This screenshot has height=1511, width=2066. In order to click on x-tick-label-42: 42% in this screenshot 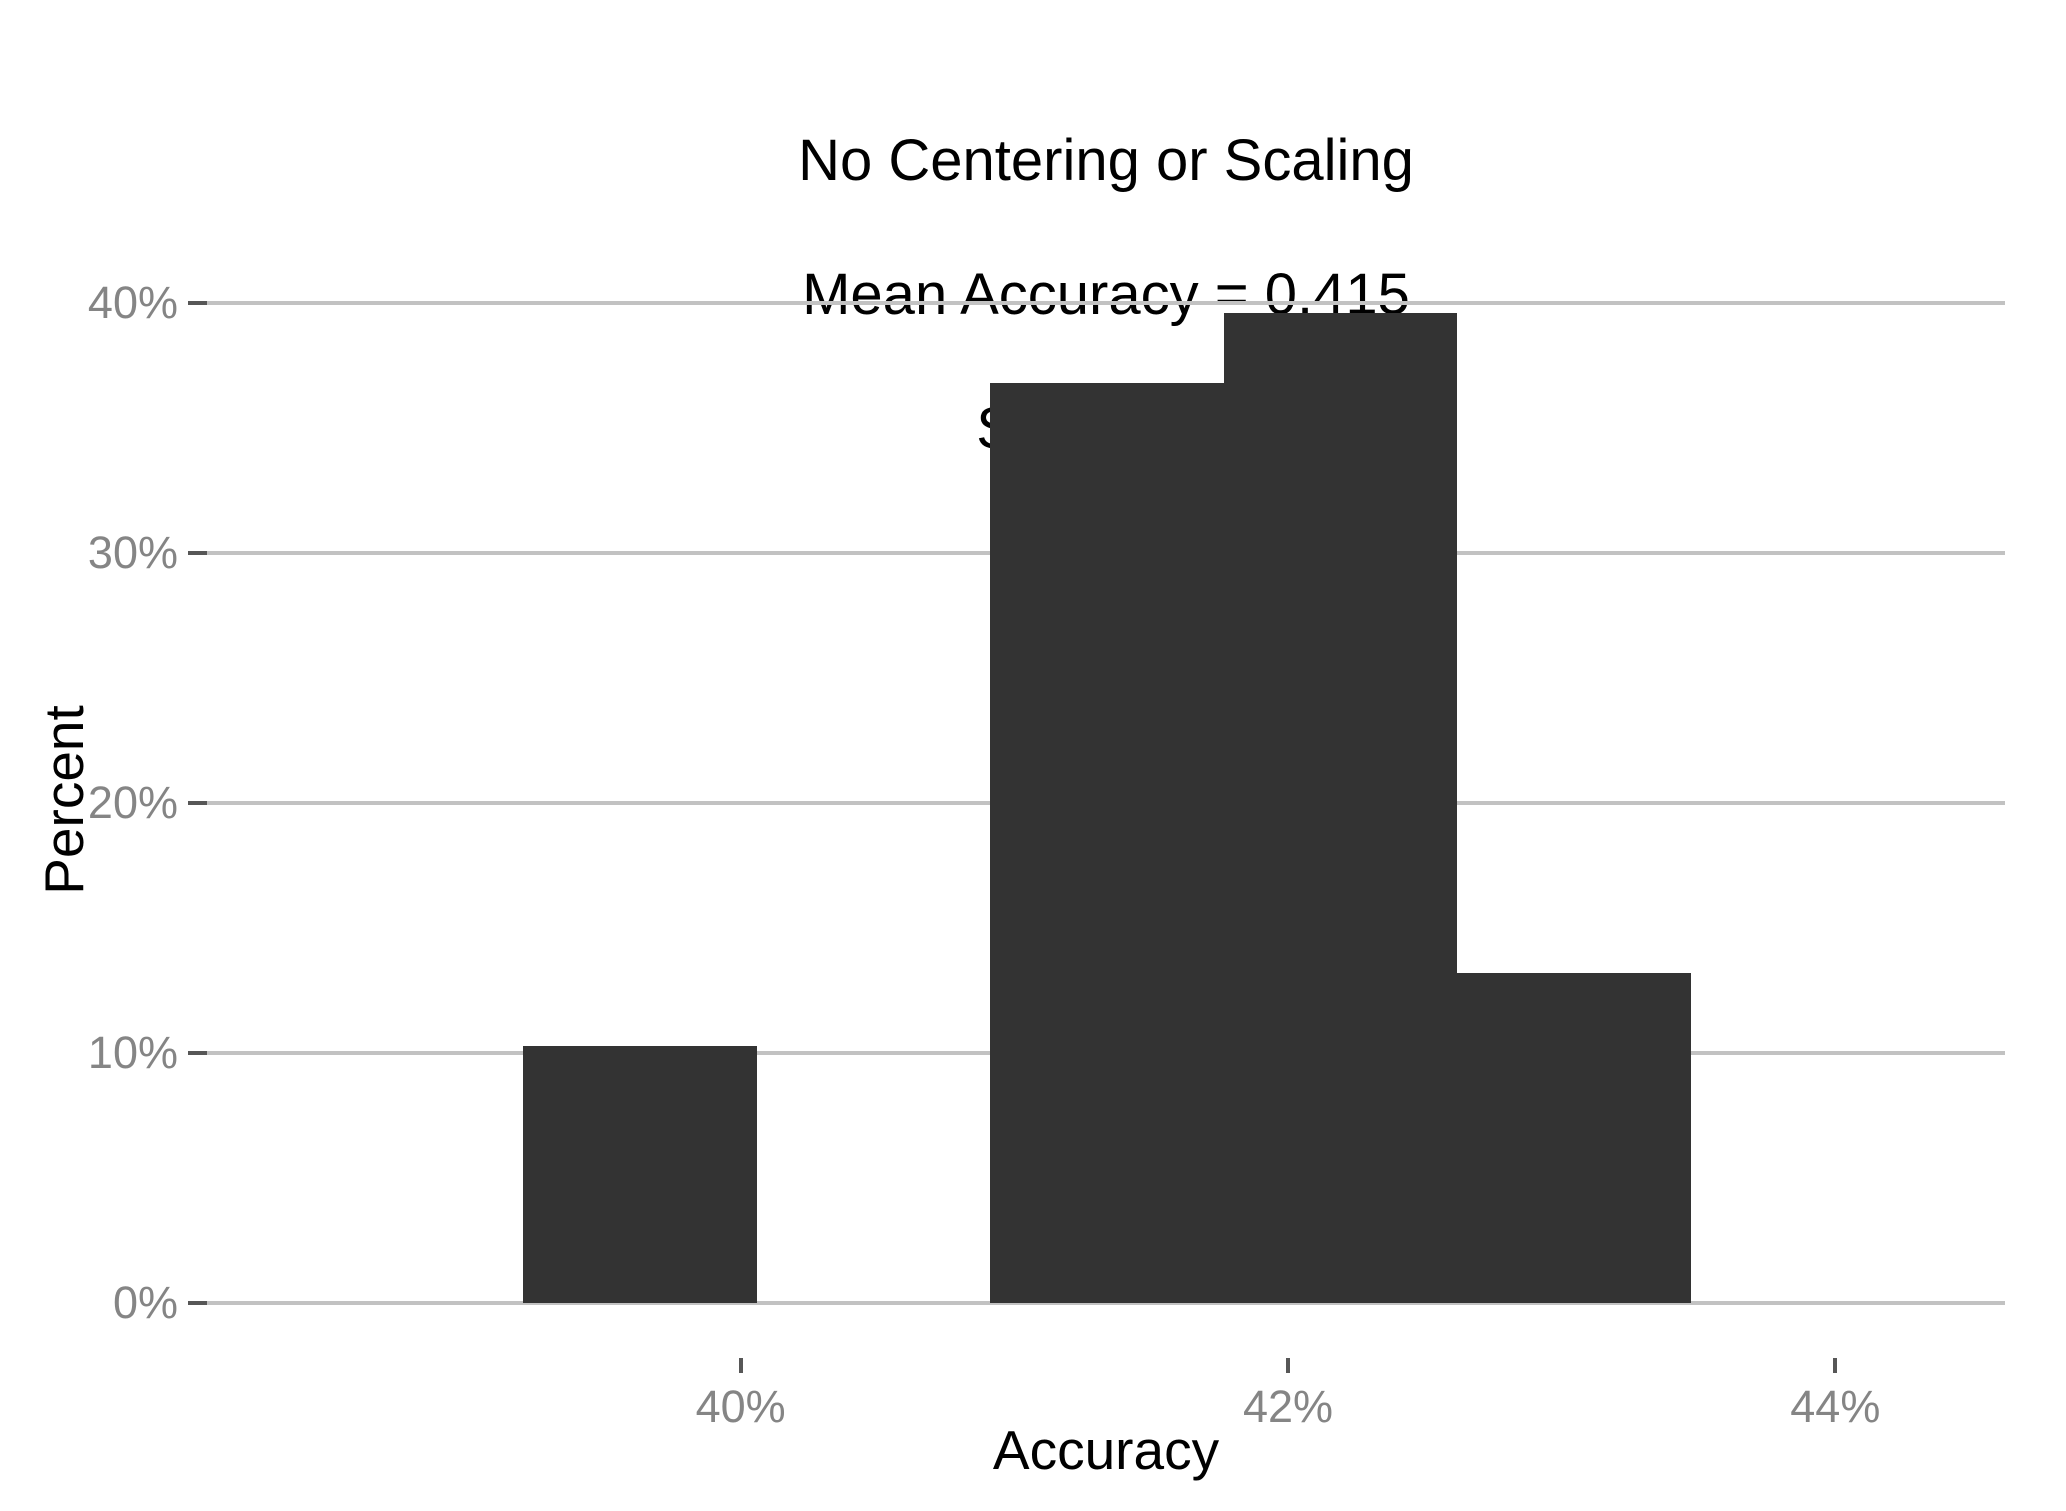, I will do `click(1288, 1406)`.